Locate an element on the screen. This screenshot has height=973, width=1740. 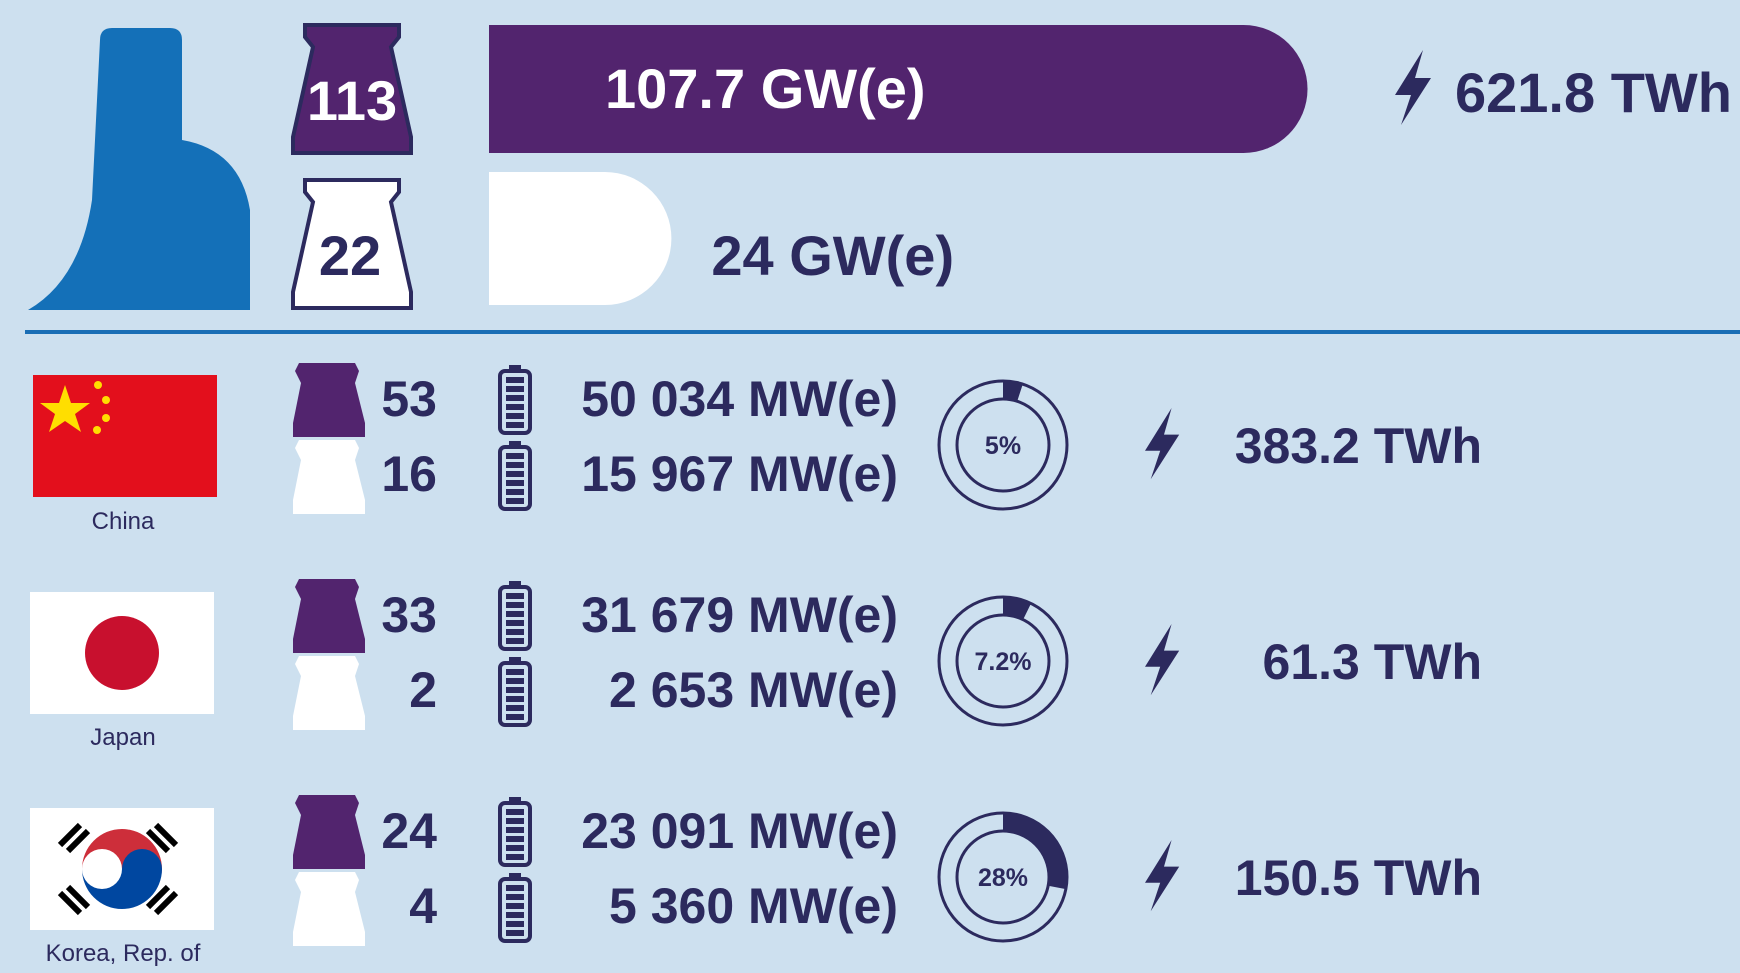
share-label: 7.2% is located at coordinates (1003, 662).